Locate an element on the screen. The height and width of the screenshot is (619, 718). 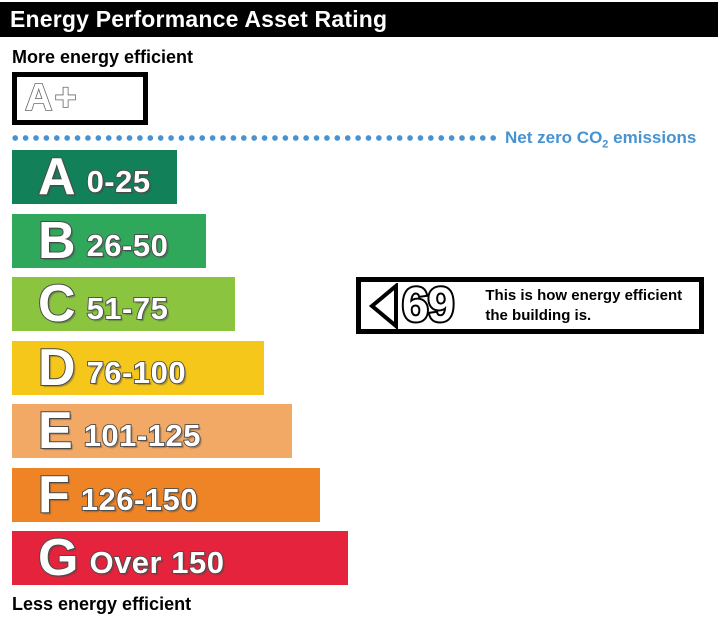
band-g-range: Over 150 is located at coordinates (157, 562).